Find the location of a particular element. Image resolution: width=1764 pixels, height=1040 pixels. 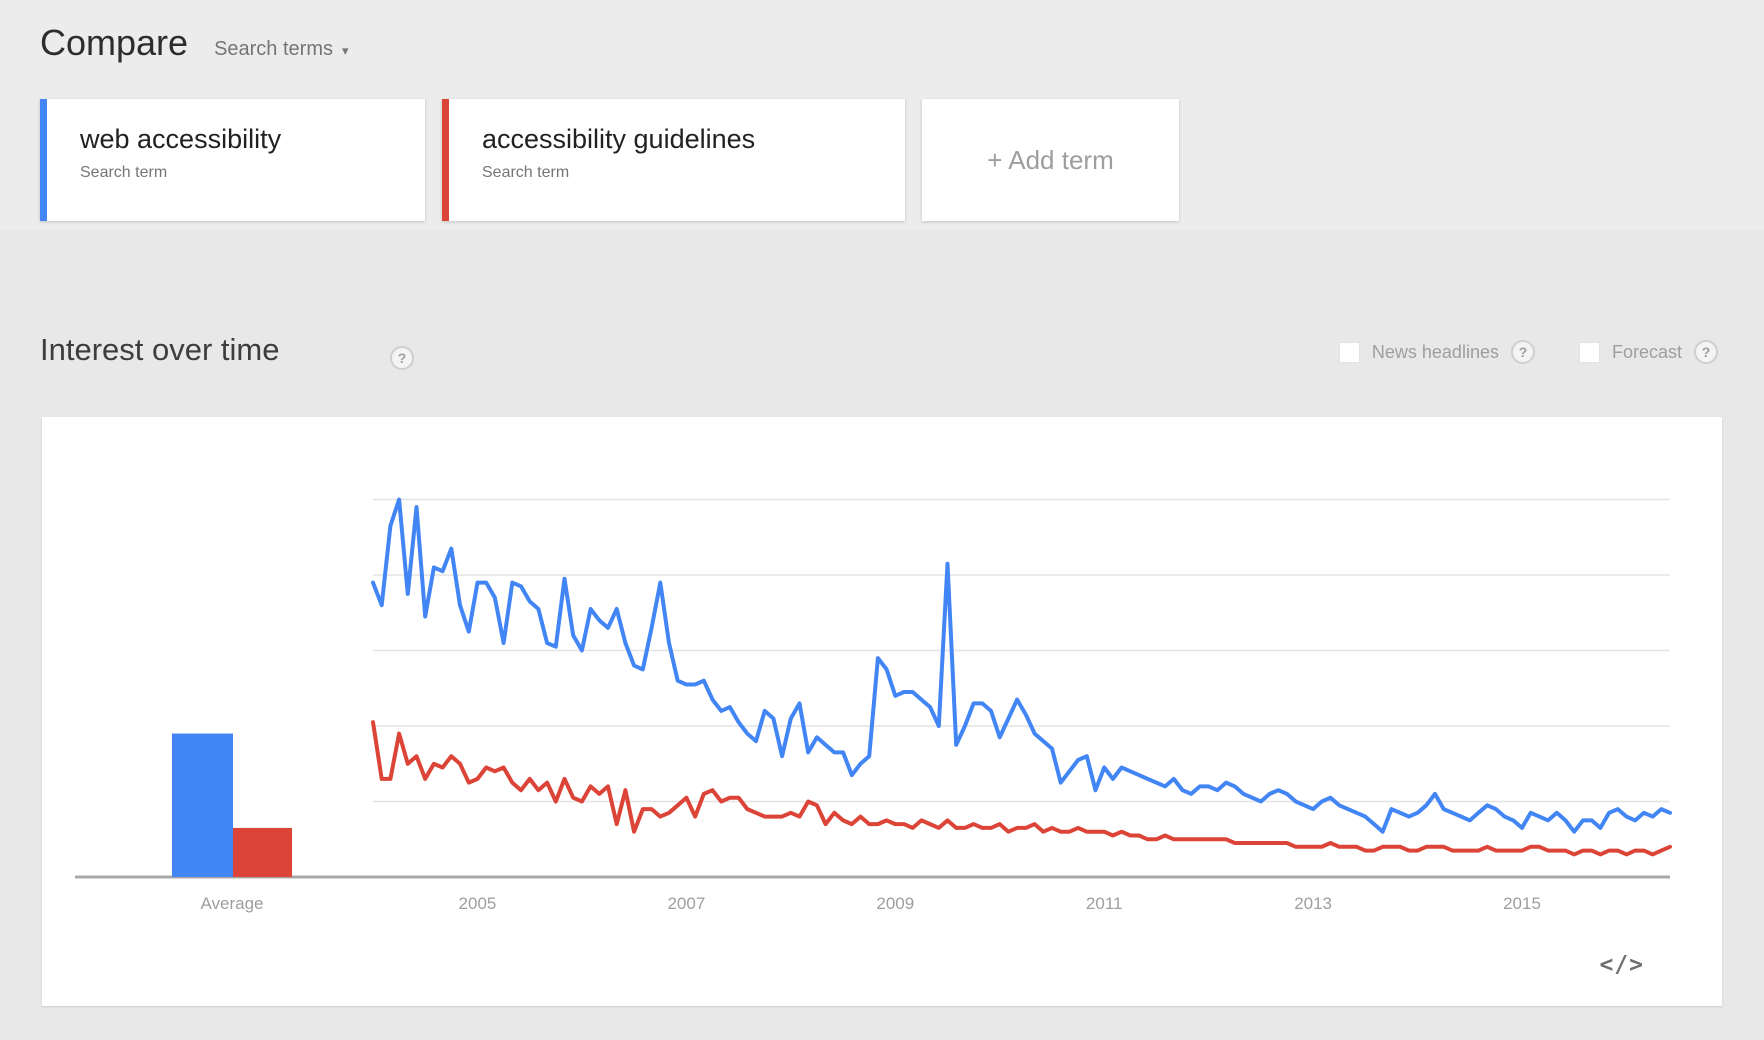

chevron-down-icon: ▾ is located at coordinates (345, 50).